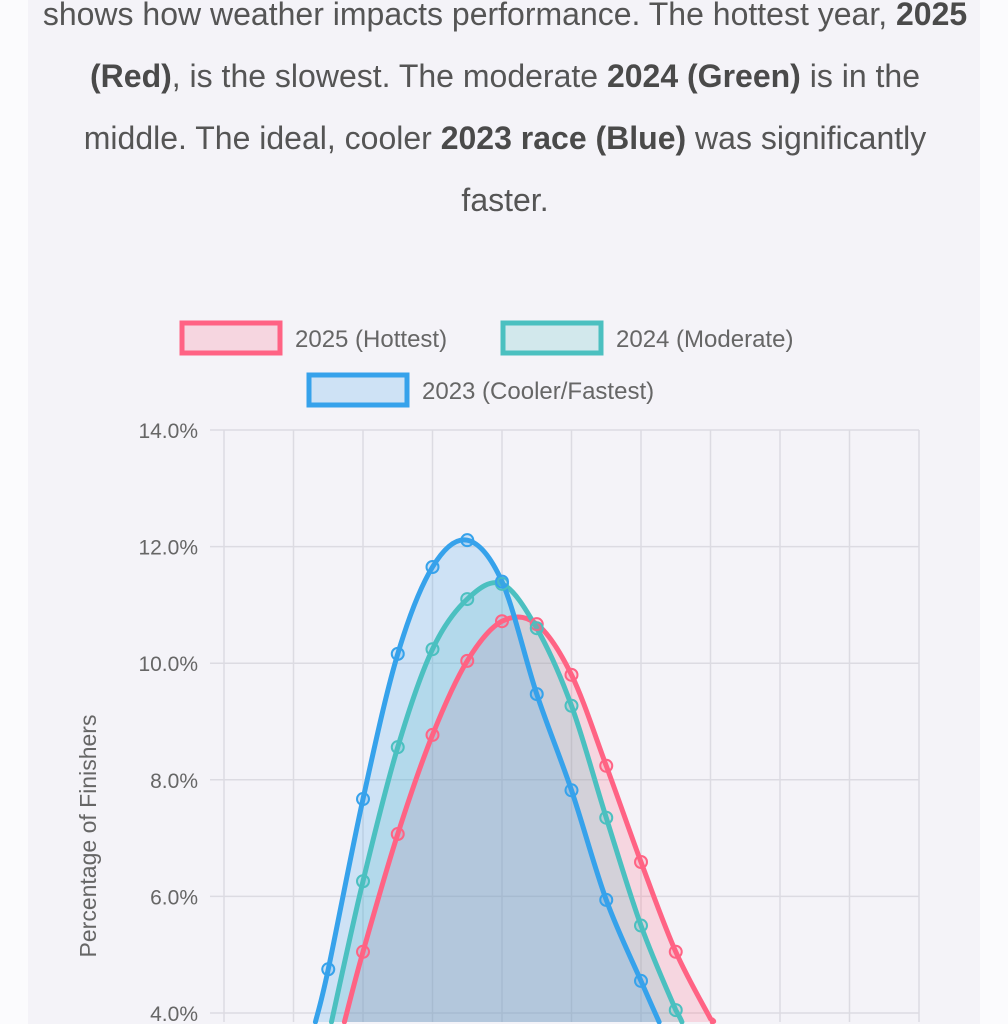 This screenshot has height=1024, width=1008. I want to click on y-tick-label: 10.0%, so click(168, 664).